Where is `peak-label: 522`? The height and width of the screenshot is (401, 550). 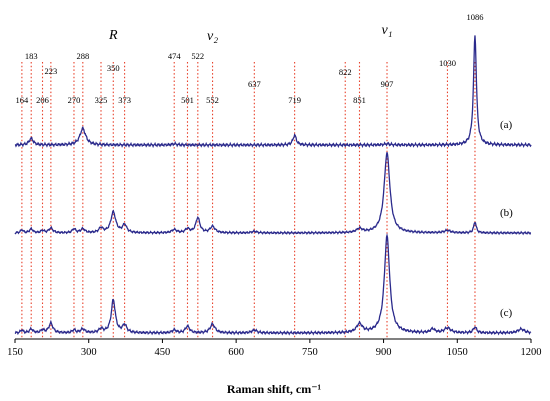 peak-label: 522 is located at coordinates (197, 56).